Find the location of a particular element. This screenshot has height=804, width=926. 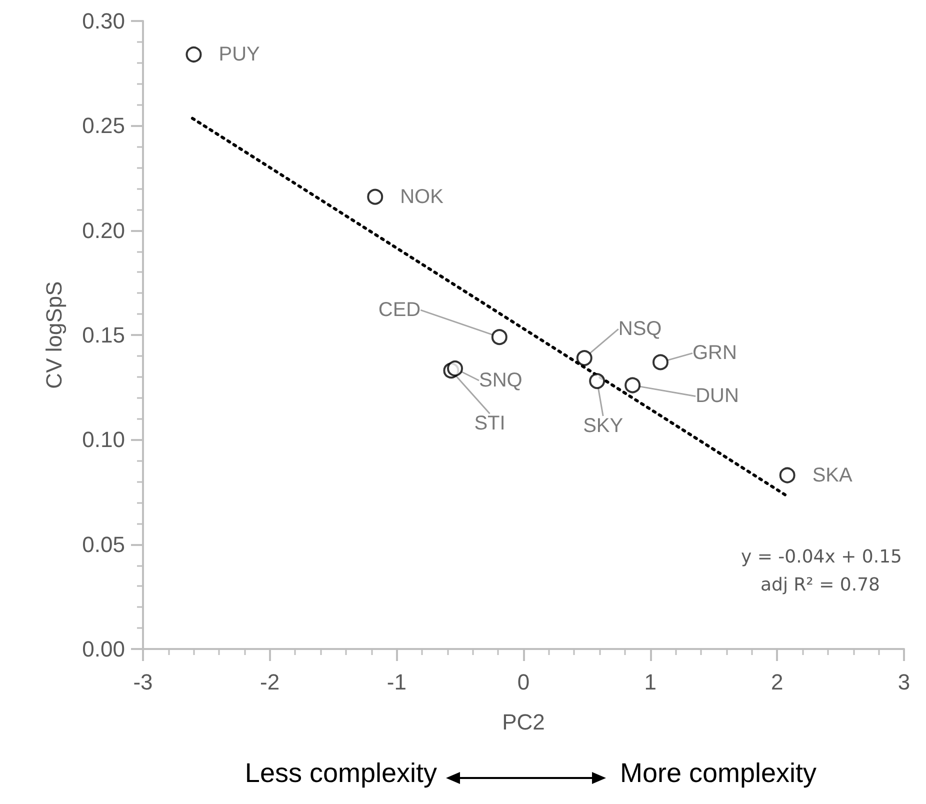

text: More complexity is located at coordinates (718, 773).